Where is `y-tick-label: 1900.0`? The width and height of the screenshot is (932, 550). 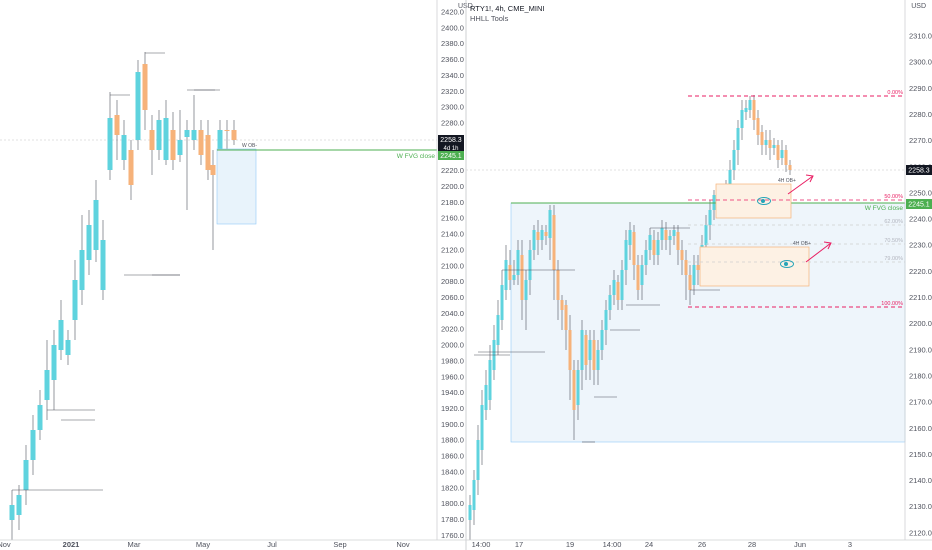
y-tick-label: 1900.0 is located at coordinates (452, 424).